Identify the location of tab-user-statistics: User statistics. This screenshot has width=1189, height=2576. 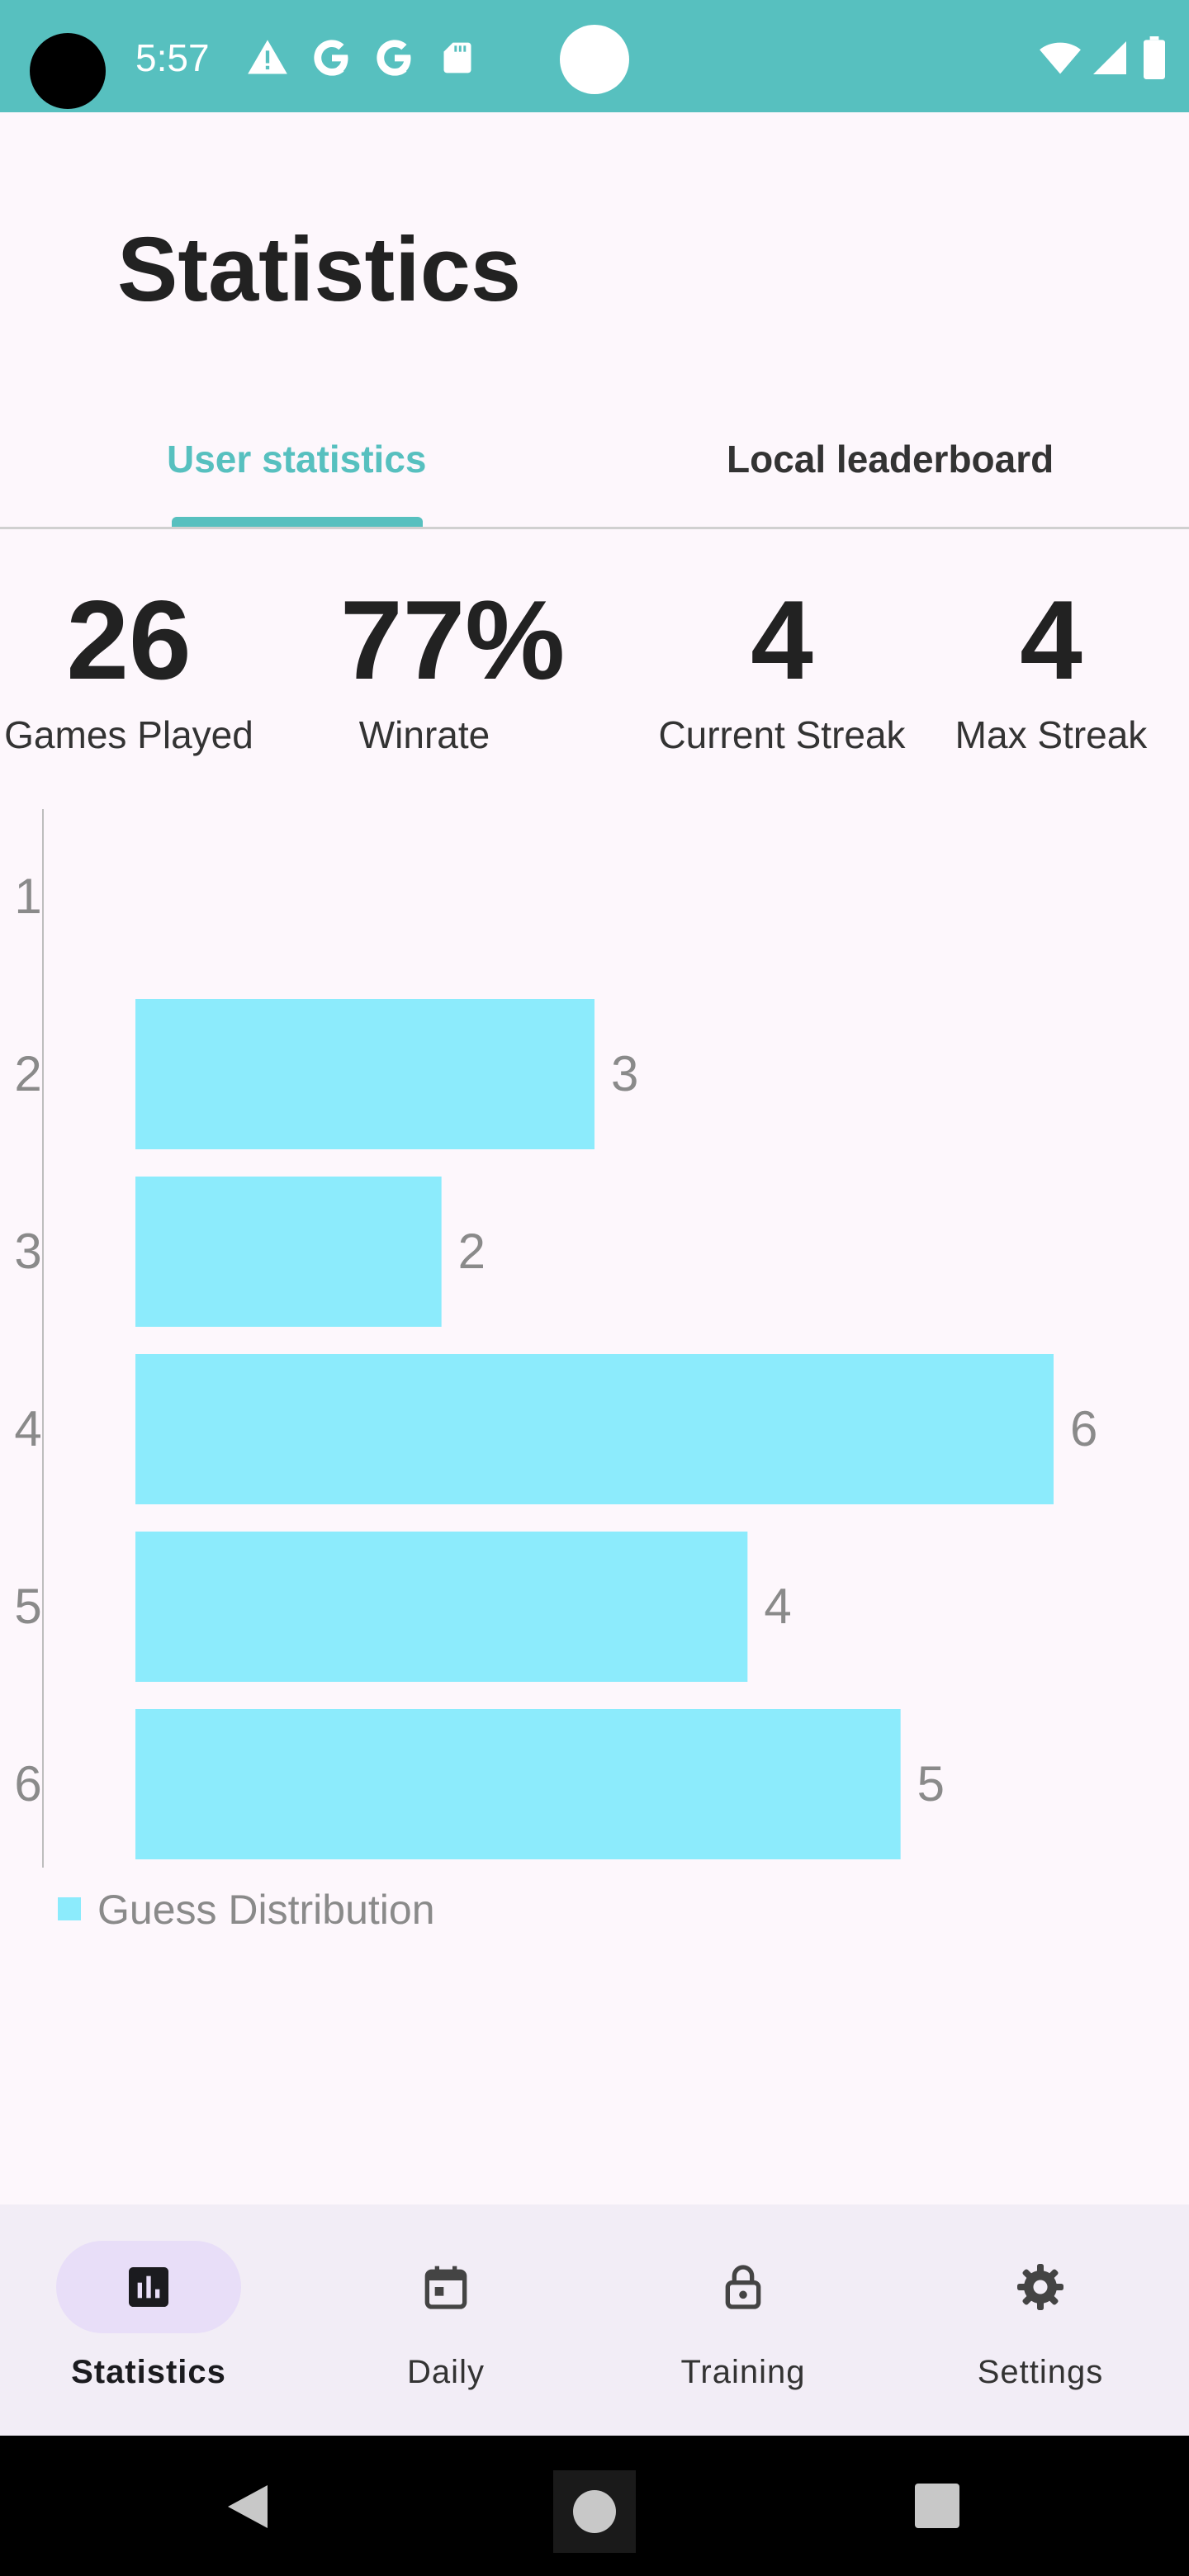
(297, 459).